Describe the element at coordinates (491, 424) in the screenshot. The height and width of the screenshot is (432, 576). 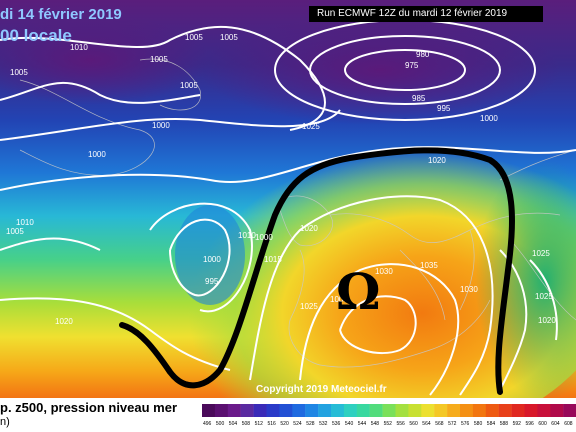
I see `legend-value: 584` at that location.